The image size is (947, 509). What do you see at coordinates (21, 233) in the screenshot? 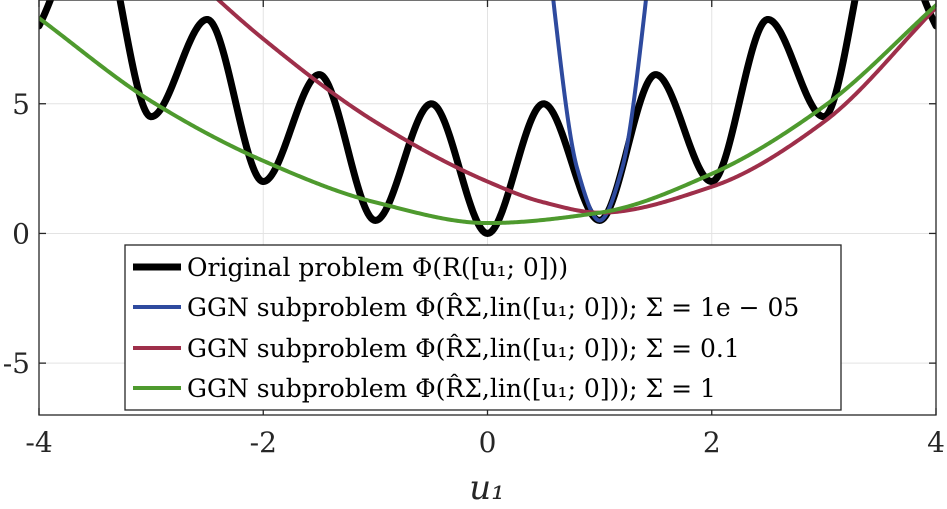
I see `y-tick-label: 0` at bounding box center [21, 233].